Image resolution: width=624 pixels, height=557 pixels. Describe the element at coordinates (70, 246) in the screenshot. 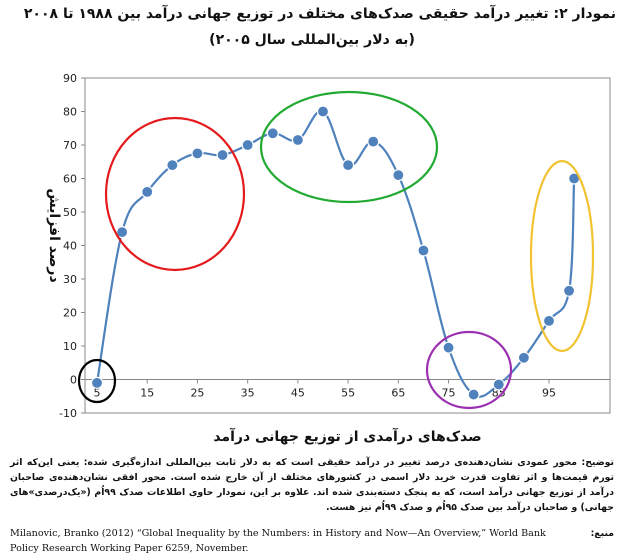

I see `y-tick-label: 40` at that location.